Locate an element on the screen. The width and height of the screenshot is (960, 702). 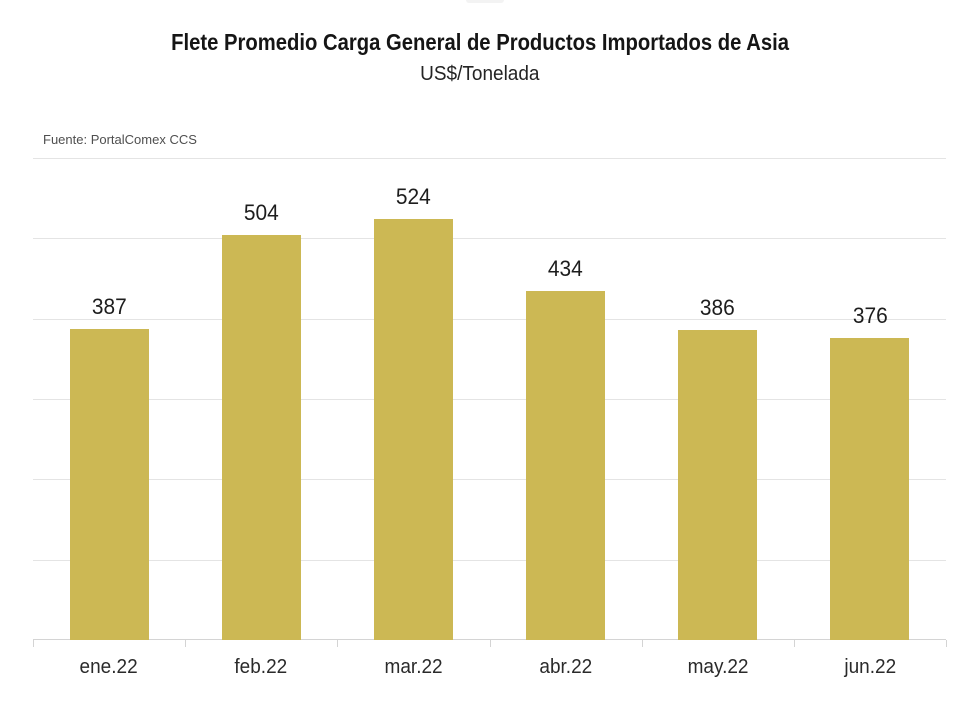
bar-jun.22 is located at coordinates (870, 488).